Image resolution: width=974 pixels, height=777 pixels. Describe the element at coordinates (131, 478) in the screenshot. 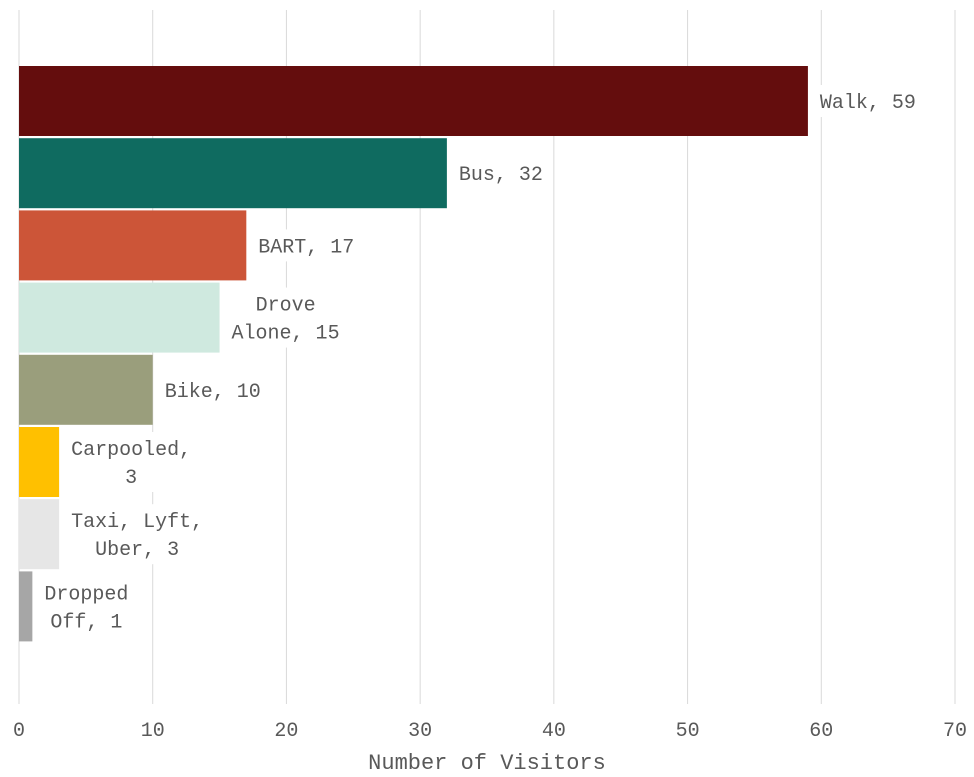

I see `bar-data-label-line: 3` at that location.